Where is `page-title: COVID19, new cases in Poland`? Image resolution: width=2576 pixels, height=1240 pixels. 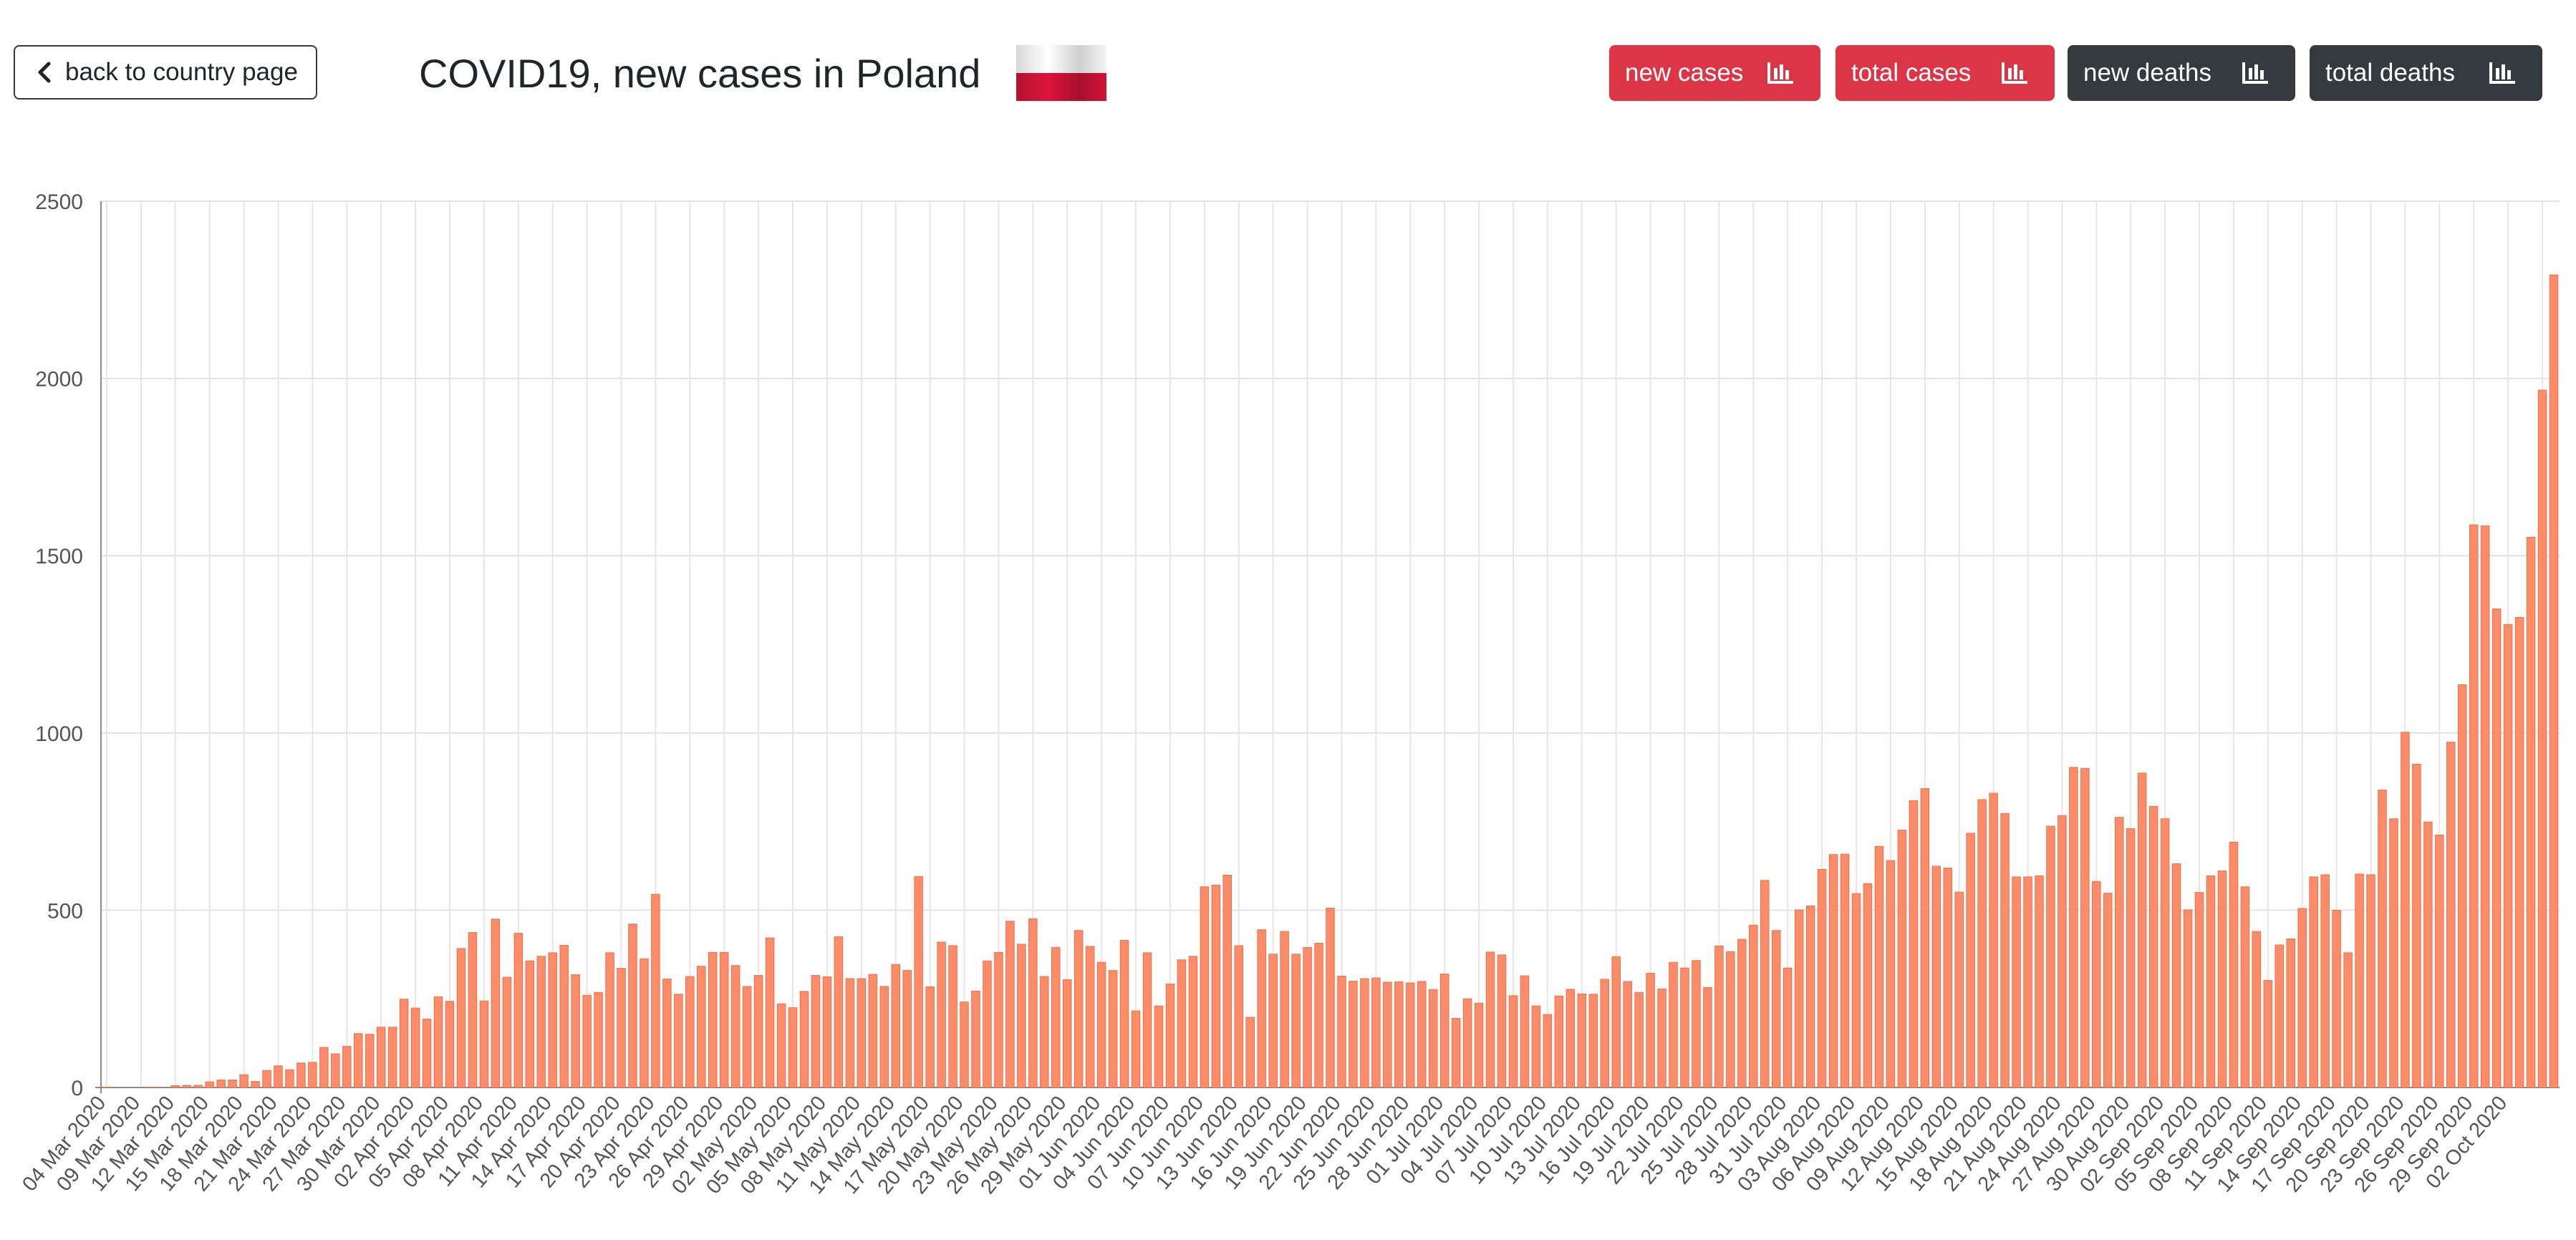 page-title: COVID19, new cases in Poland is located at coordinates (700, 73).